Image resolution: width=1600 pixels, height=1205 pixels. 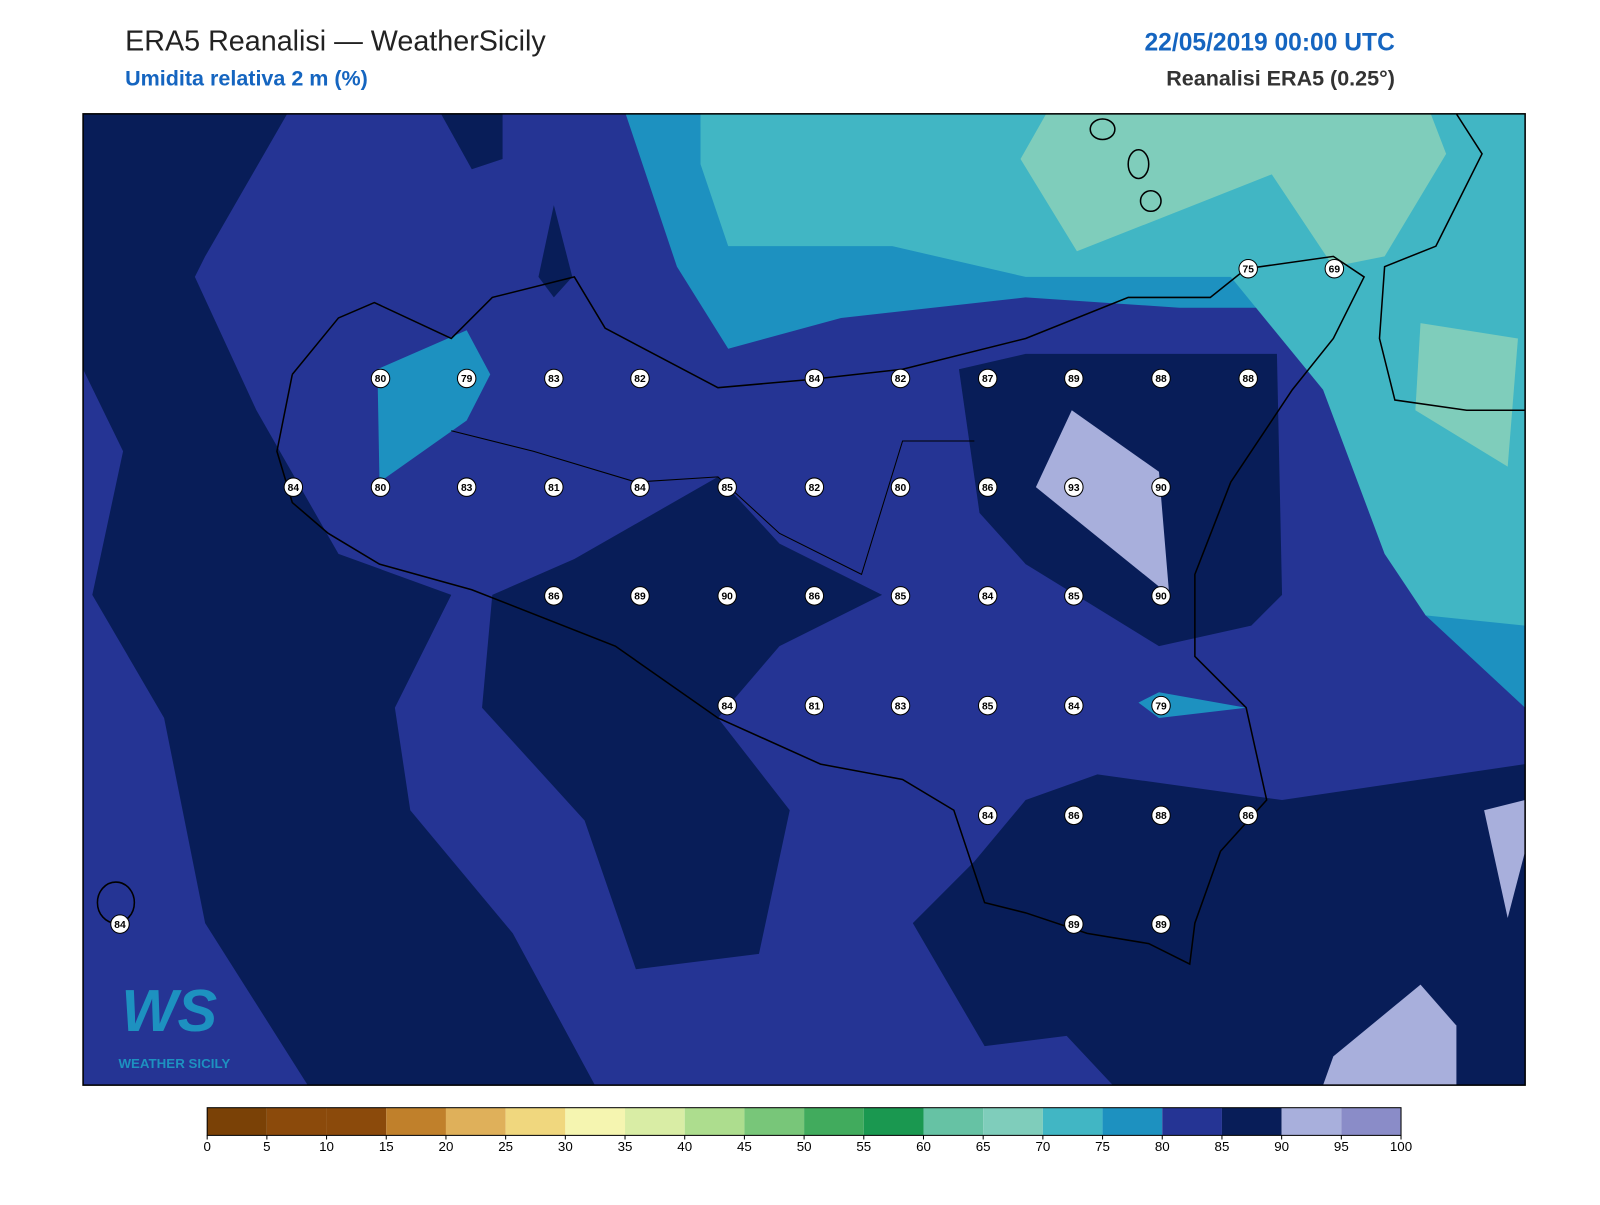 I want to click on logo-name: WEATHER SICILY, so click(x=174, y=1063).